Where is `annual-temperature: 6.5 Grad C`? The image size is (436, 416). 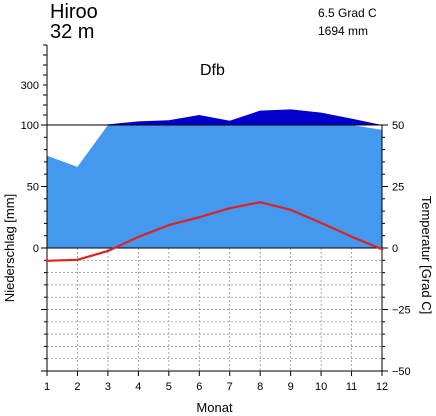 annual-temperature: 6.5 Grad C is located at coordinates (347, 13).